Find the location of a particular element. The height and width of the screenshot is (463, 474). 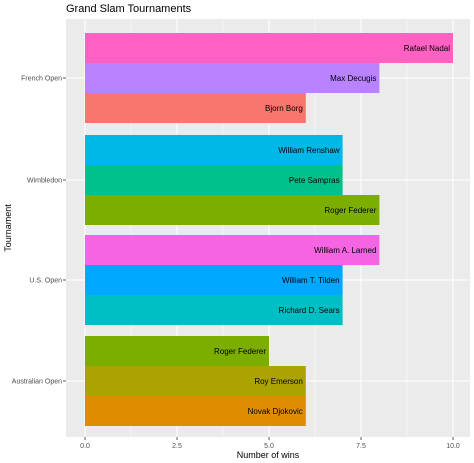

bar-label: Roy Emerson is located at coordinates (278, 381).